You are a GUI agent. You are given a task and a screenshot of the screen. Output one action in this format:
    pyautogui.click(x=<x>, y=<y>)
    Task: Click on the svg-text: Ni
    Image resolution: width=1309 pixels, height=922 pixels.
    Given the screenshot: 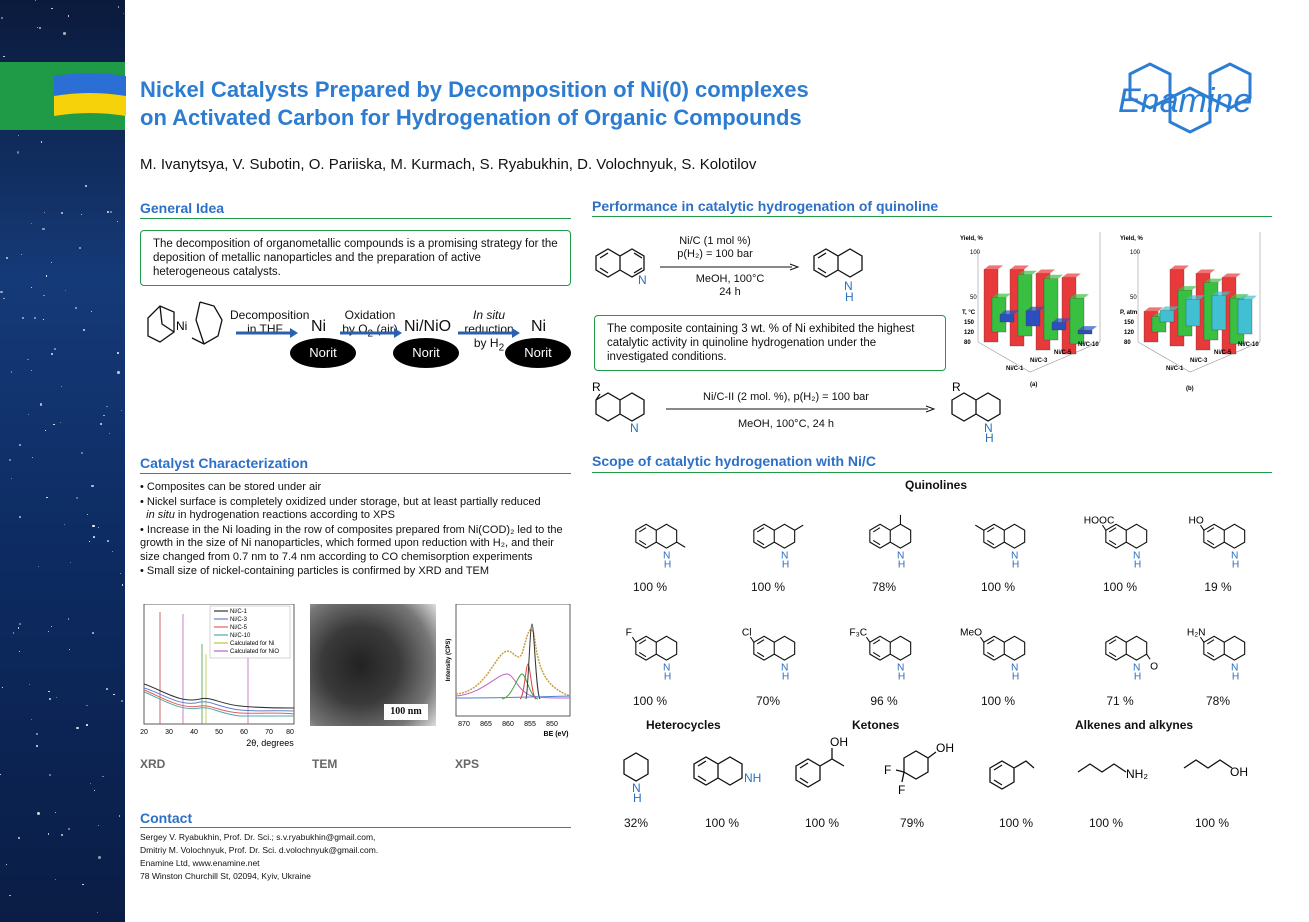 What is the action you would take?
    pyautogui.click(x=181, y=326)
    